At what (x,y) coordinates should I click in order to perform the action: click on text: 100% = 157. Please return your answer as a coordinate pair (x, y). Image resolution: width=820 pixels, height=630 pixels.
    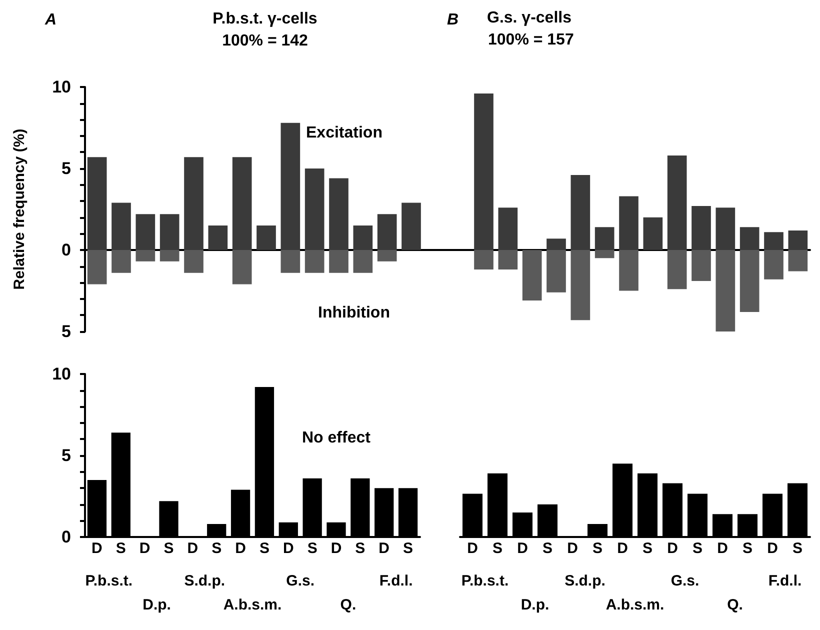
    Looking at the image, I should click on (531, 40).